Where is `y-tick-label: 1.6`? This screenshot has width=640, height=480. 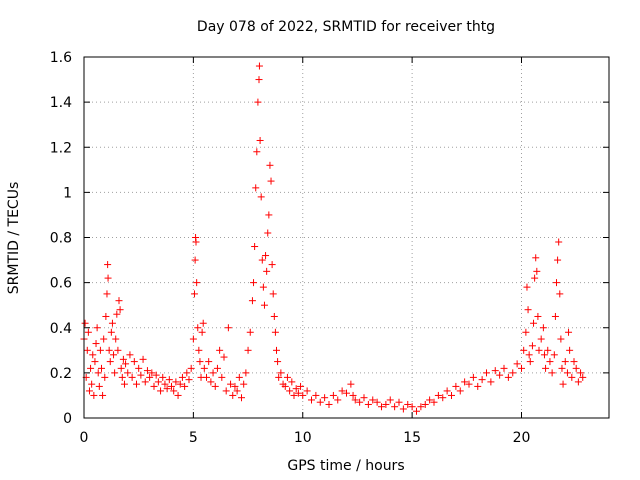 y-tick-label: 1.6 is located at coordinates (61, 58).